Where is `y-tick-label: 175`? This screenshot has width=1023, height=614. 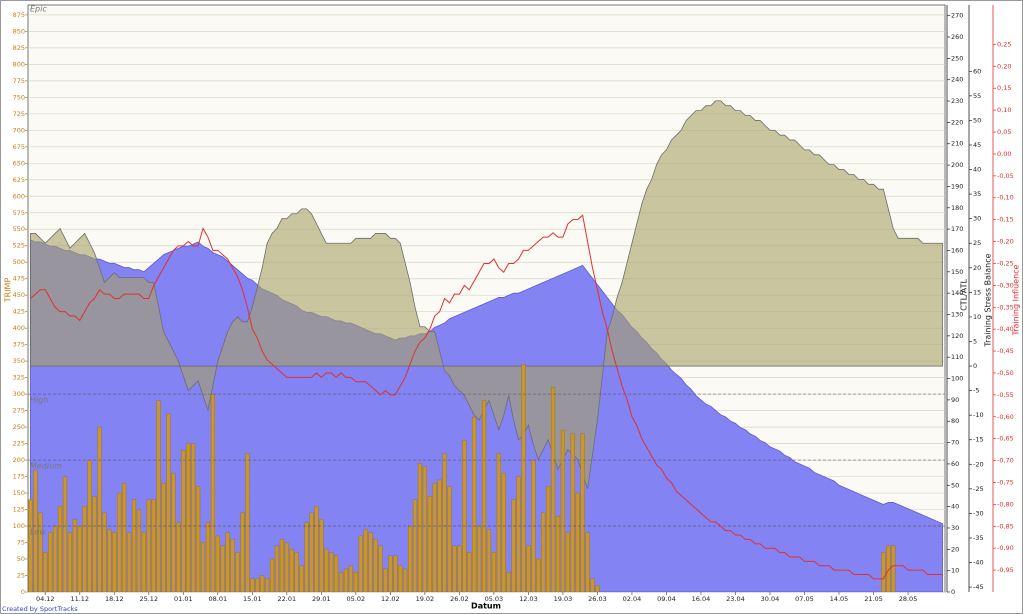 y-tick-label: 175 is located at coordinates (19, 477).